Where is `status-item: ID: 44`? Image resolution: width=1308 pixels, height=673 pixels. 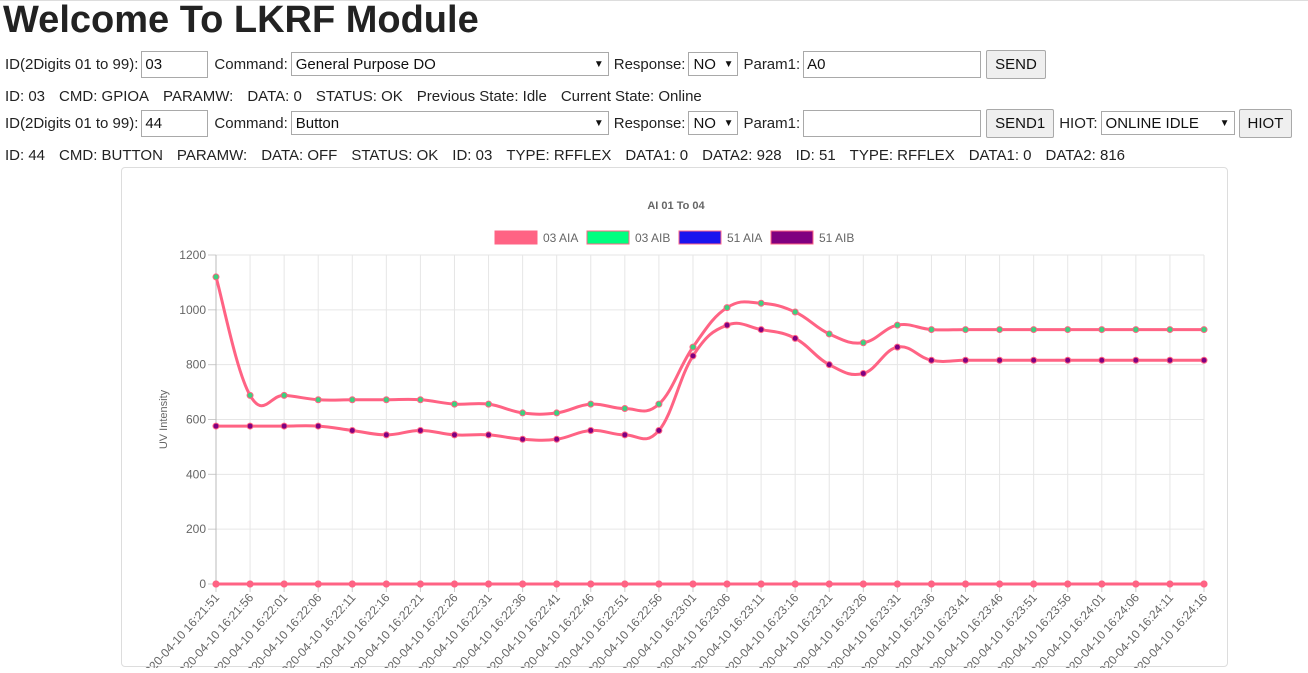
status-item: ID: 44 is located at coordinates (25, 155).